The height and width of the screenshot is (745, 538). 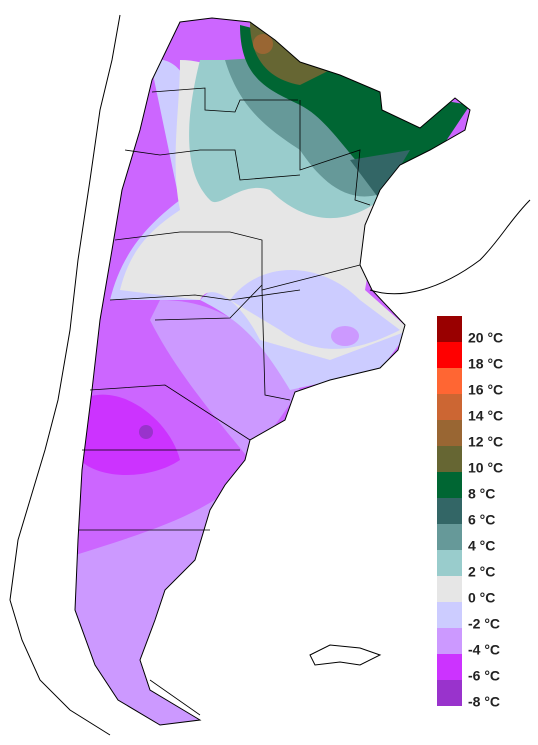 What do you see at coordinates (485, 416) in the screenshot?
I see `legend-label: 14 °C` at bounding box center [485, 416].